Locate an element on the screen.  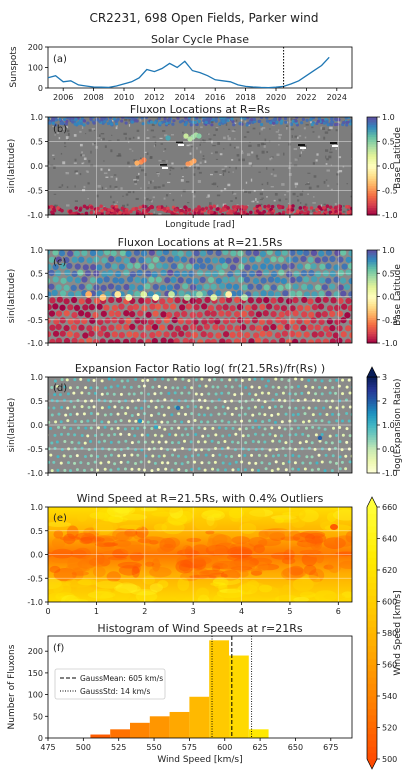
panel-b-title: Fluxon Locations at R=Rs is located at coordinates (200, 109).